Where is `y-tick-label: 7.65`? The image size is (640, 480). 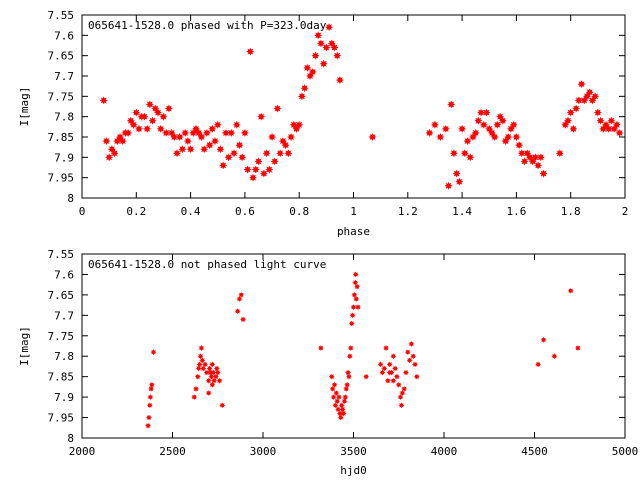
y-tick-label: 7.65 is located at coordinates (61, 295).